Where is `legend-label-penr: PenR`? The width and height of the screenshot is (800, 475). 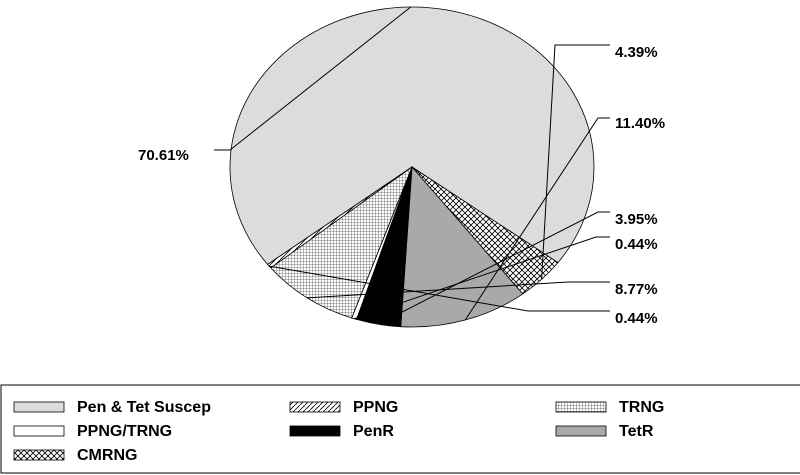
legend-label-penr: PenR is located at coordinates (373, 431).